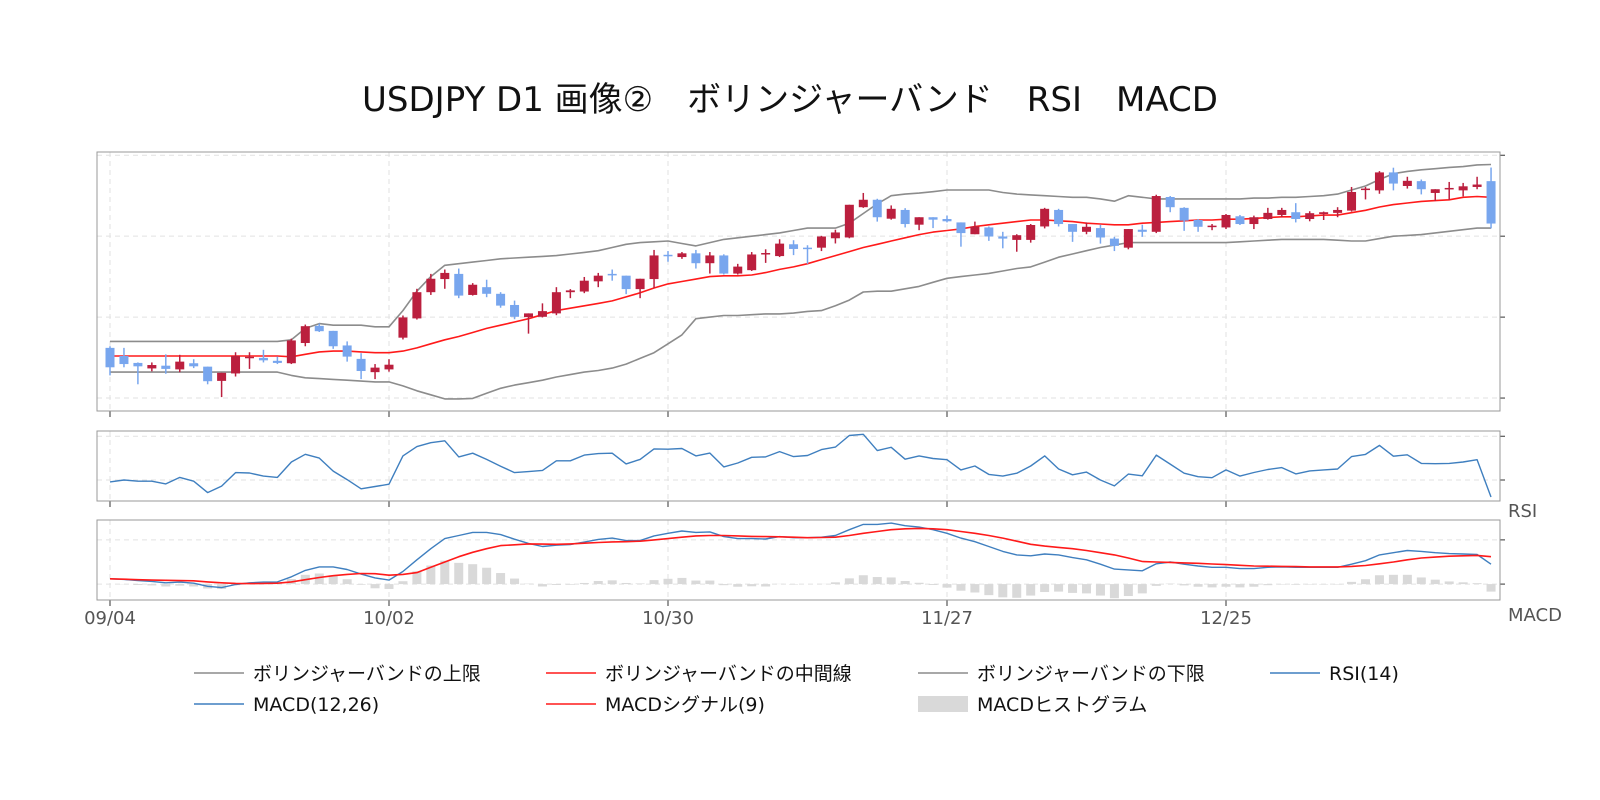 Image resolution: width=1600 pixels, height=800 pixels. Describe the element at coordinates (947, 618) in the screenshot. I see `x-tick-label: 11/27` at that location.